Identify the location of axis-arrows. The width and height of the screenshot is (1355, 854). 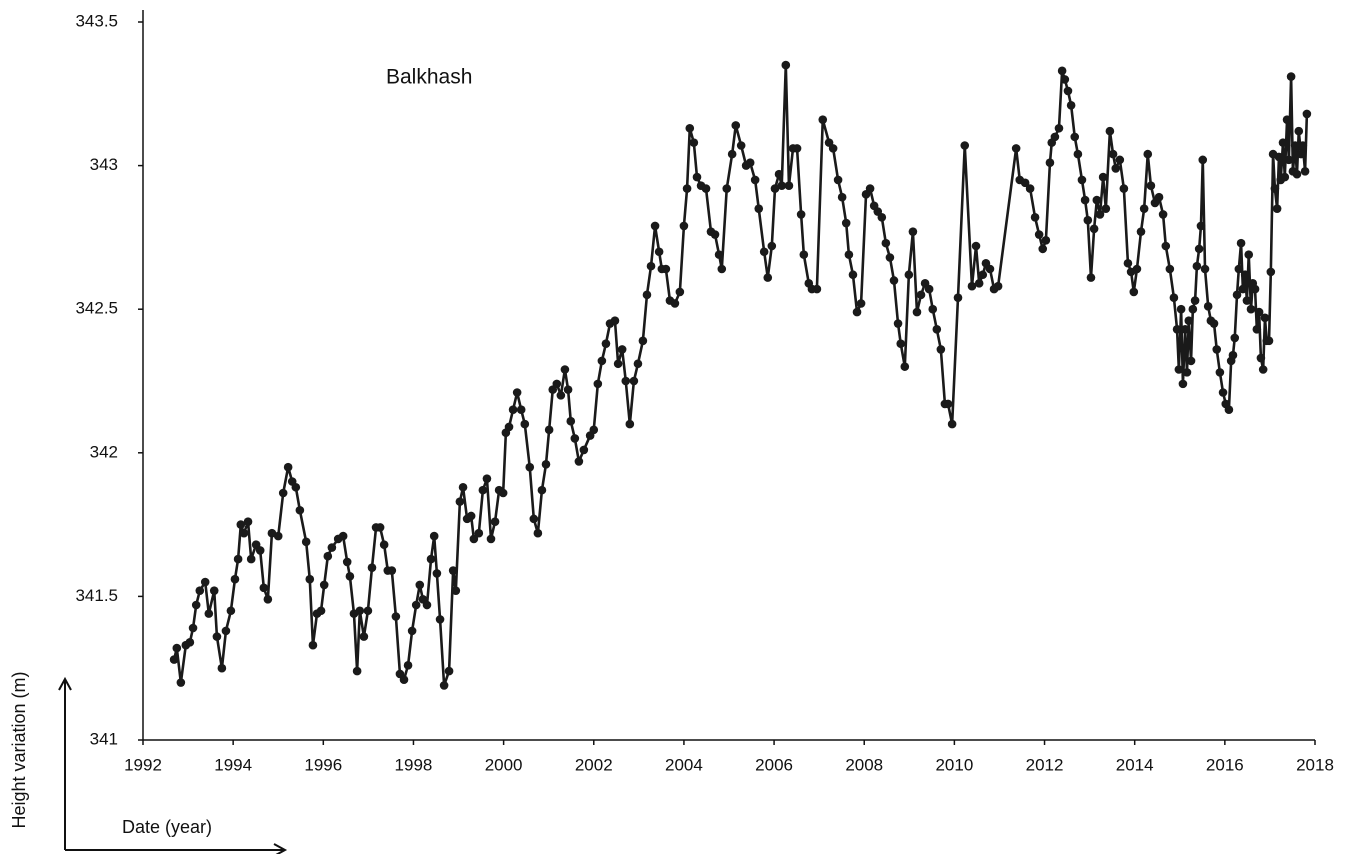
(173, 765).